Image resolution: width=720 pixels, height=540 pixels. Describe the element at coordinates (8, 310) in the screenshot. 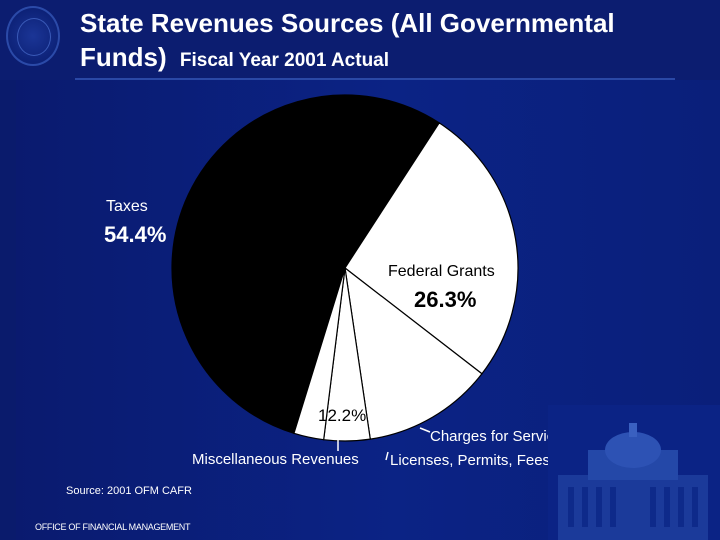

I see `left-accent-bar` at that location.